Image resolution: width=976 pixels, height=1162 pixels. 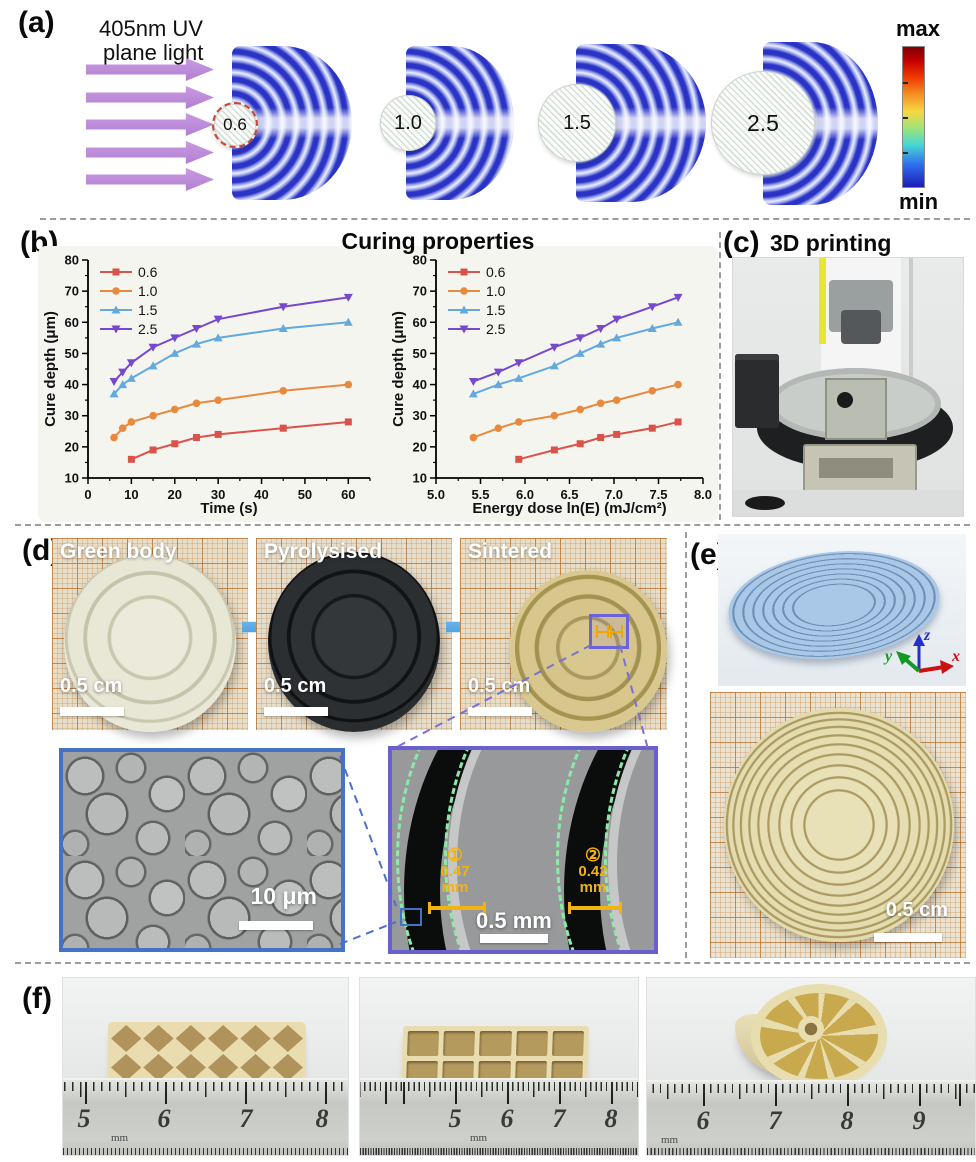 I want to click on svg-text: 20, so click(x=420, y=446).